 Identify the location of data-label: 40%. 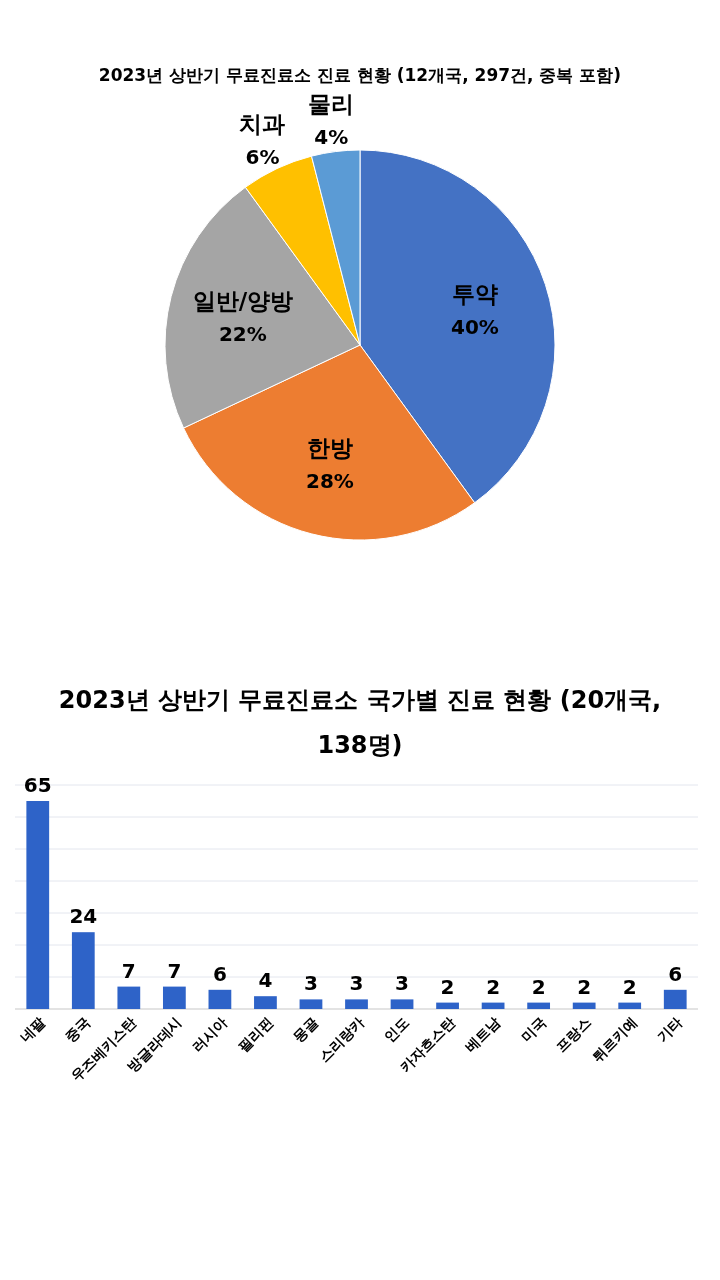
(475, 326).